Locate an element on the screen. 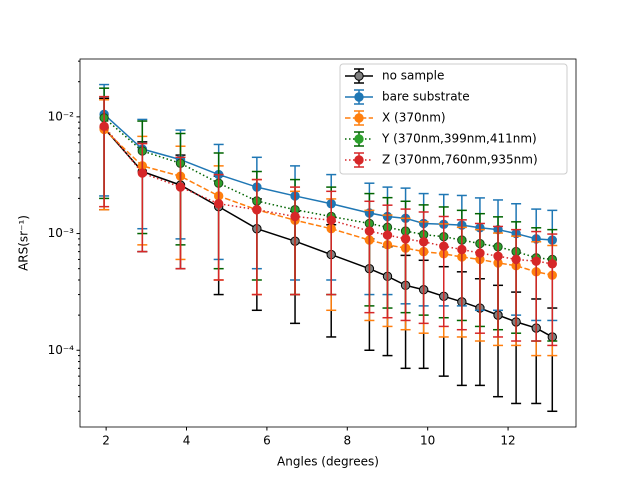 The width and height of the screenshot is (640, 480). x-axis-label: Angles (degrees) is located at coordinates (328, 462).